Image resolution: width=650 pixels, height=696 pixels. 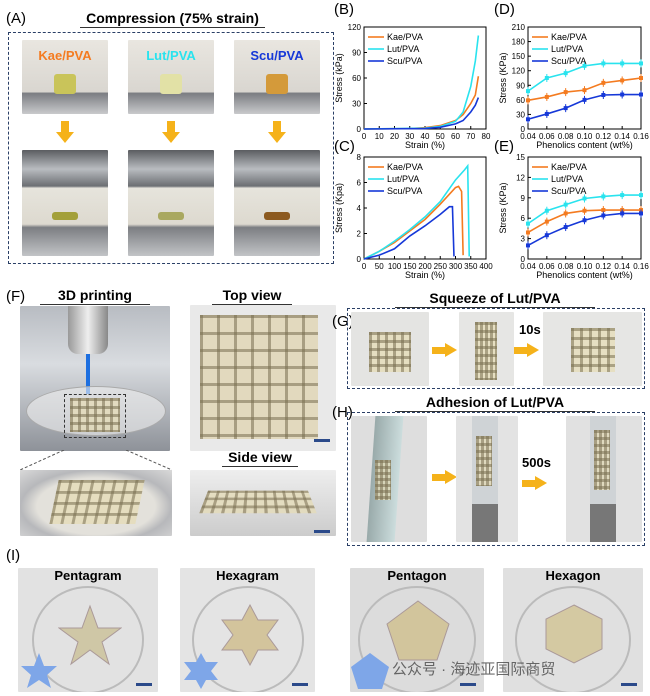 What do you see at coordinates (359, 234) in the screenshot?
I see `y-tick-label: 2` at bounding box center [359, 234].